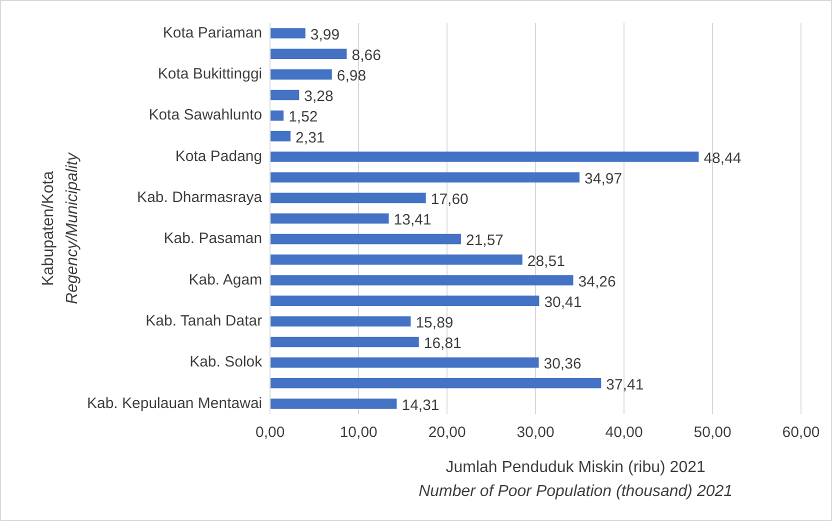  Describe the element at coordinates (485, 241) in the screenshot. I see `data-label: 21,57` at that location.